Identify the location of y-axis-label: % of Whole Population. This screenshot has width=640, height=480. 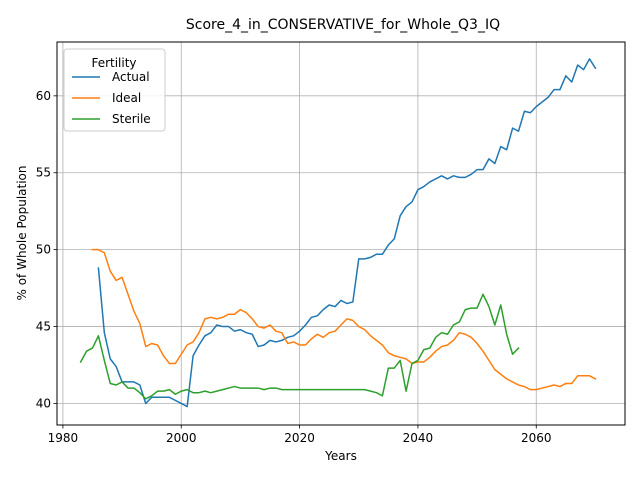
(22, 233).